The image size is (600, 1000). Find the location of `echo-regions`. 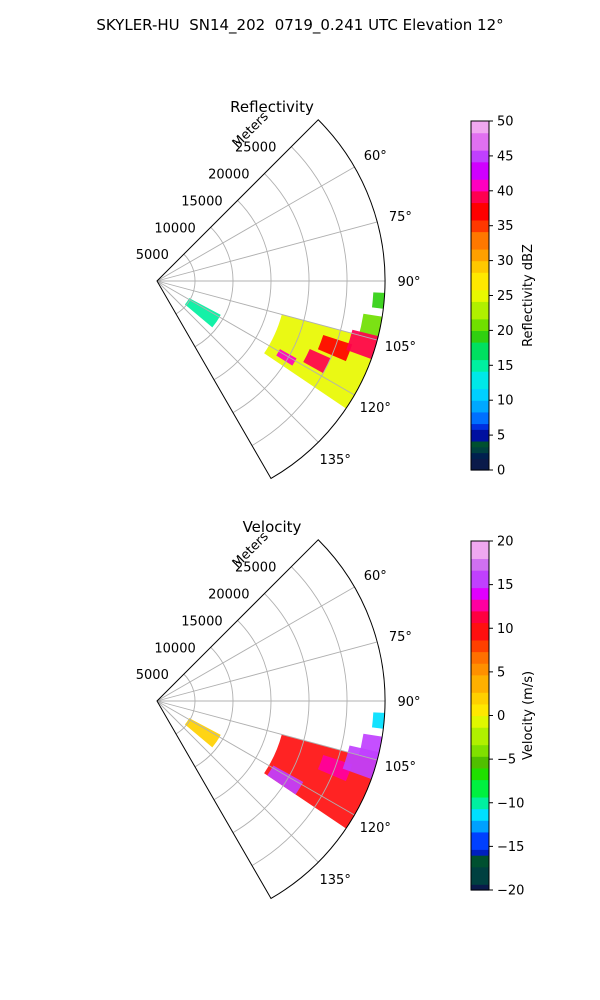

echo-regions is located at coordinates (284, 350).